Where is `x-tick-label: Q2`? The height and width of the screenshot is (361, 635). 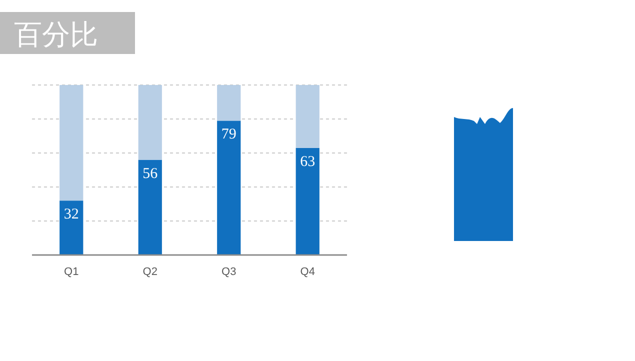
x-tick-label: Q2 is located at coordinates (150, 272).